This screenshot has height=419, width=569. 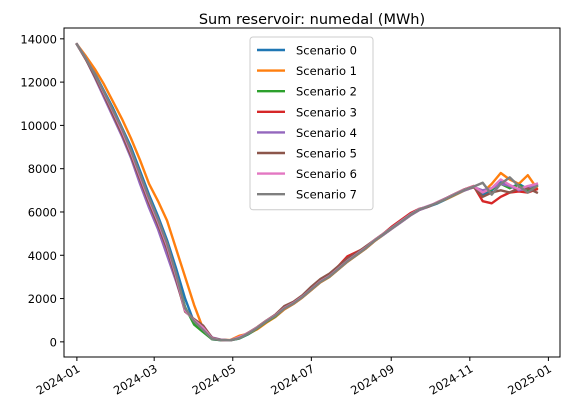 What do you see at coordinates (312, 20) in the screenshot?
I see `chart-title: Sum reservoir: numedal (MWh)` at bounding box center [312, 20].